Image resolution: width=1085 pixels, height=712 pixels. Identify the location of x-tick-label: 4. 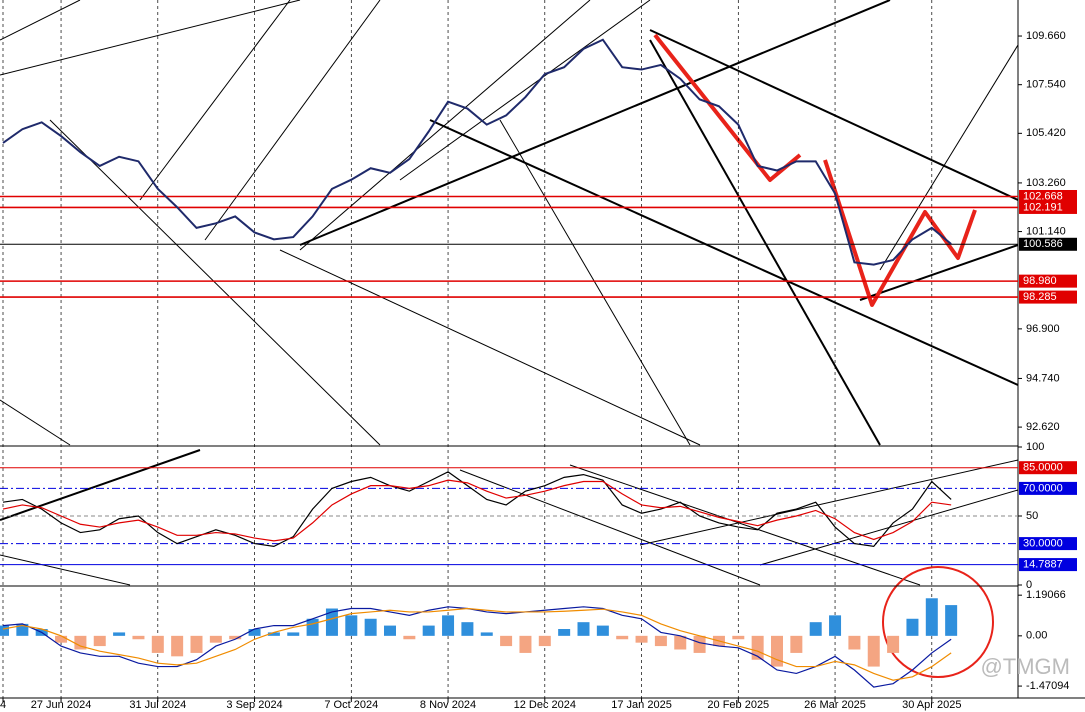
(3, 705).